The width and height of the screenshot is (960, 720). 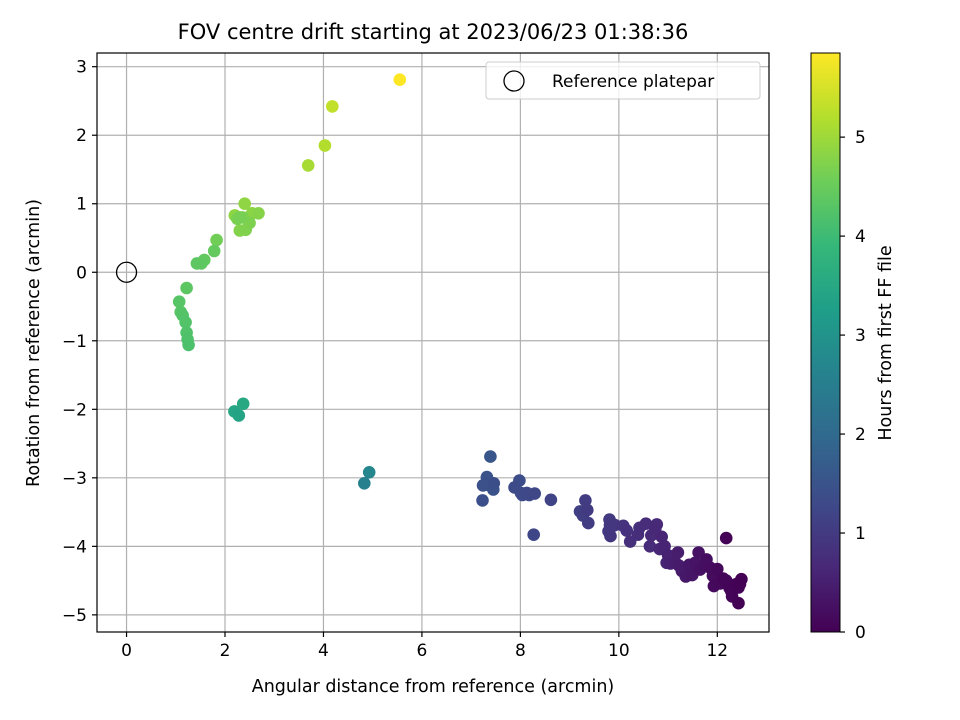 I want to click on x-tick-label: 6, so click(x=422, y=651).